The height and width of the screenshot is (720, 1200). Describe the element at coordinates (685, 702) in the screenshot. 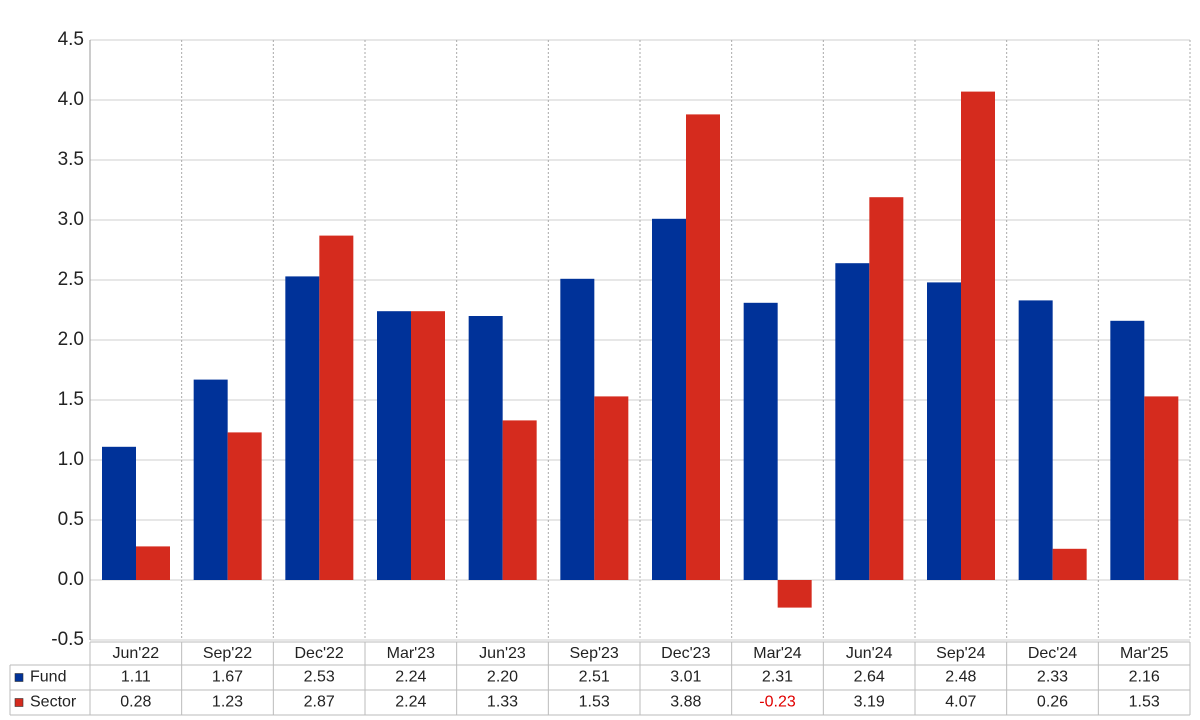

I see `table-value: 3.88` at that location.